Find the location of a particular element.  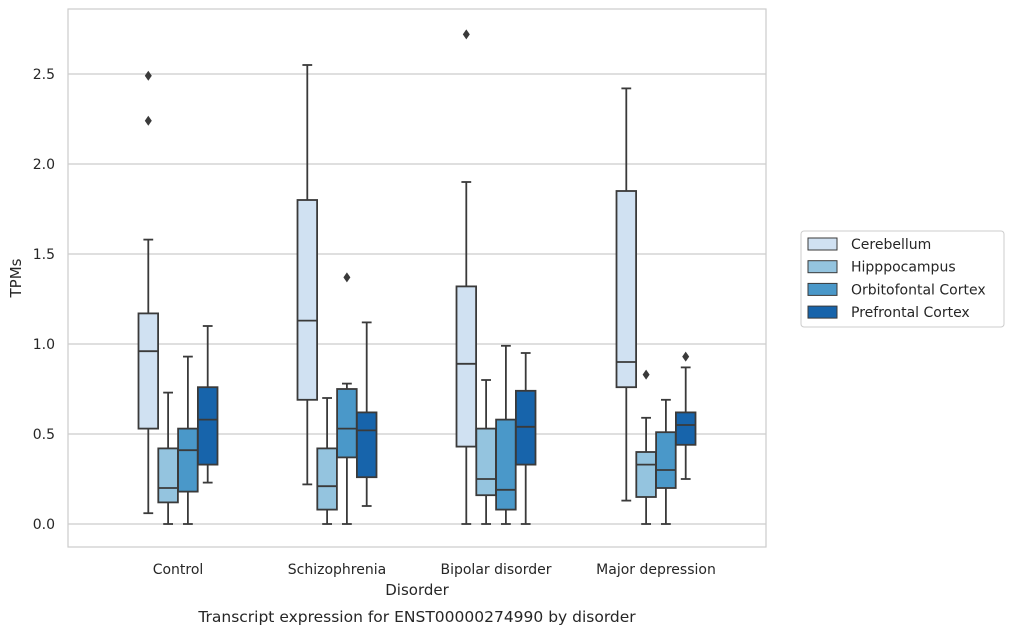

x-axis-label: Disorder is located at coordinates (417, 590).